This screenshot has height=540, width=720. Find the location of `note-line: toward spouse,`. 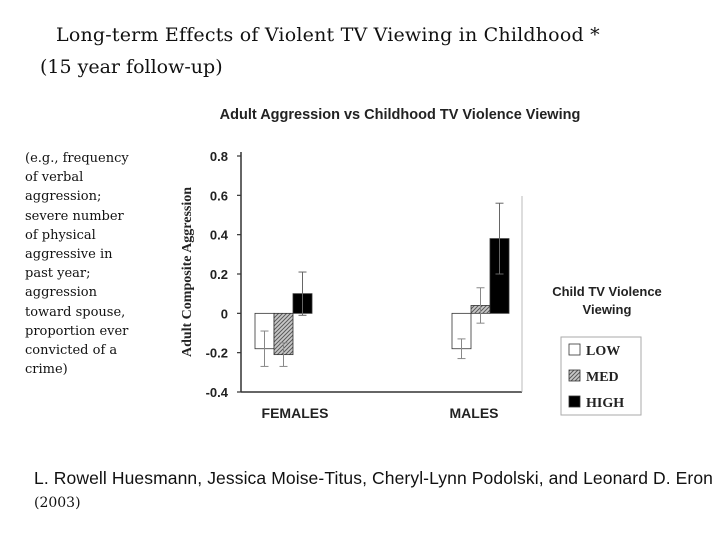

note-line: toward spouse, is located at coordinates (75, 312).